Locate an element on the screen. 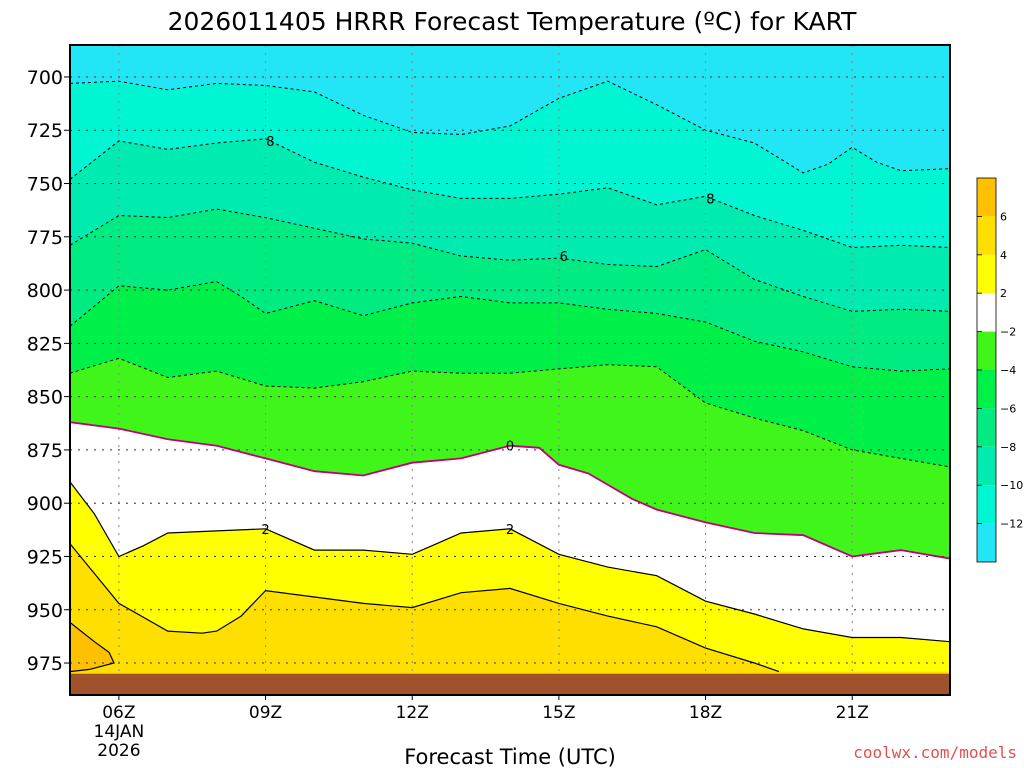  x-tick-label: 15Z is located at coordinates (558, 713).